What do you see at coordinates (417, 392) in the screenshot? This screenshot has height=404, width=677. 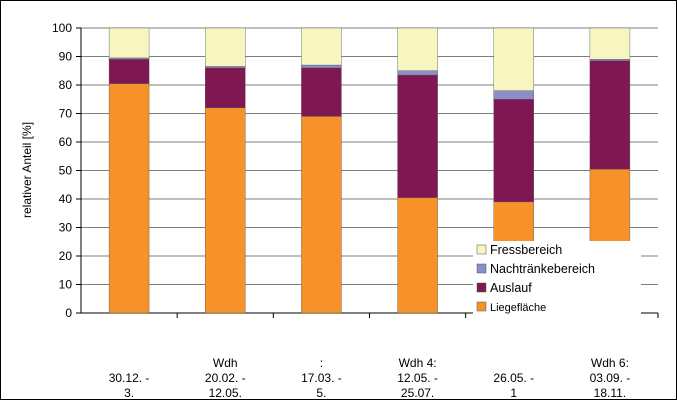 I see `x-tick-label: 25.07.` at bounding box center [417, 392].